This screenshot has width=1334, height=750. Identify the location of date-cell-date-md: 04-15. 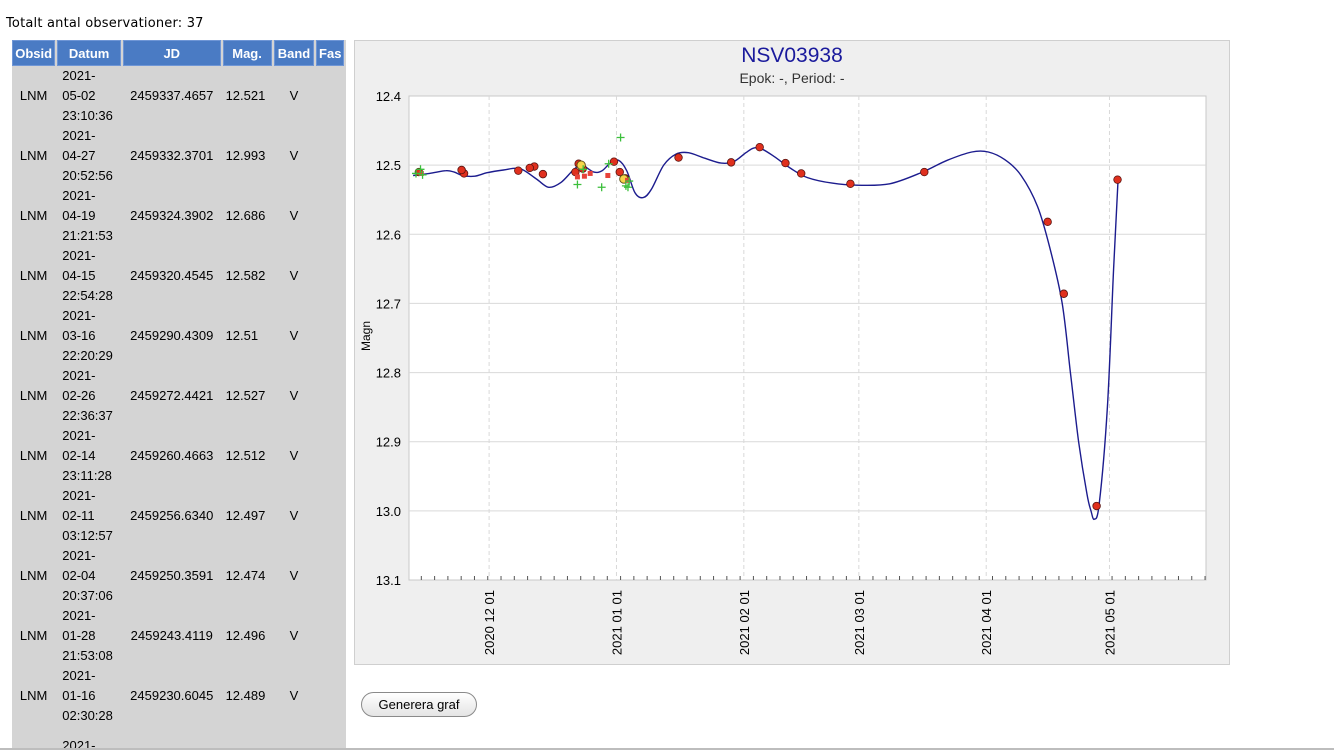
(79, 275).